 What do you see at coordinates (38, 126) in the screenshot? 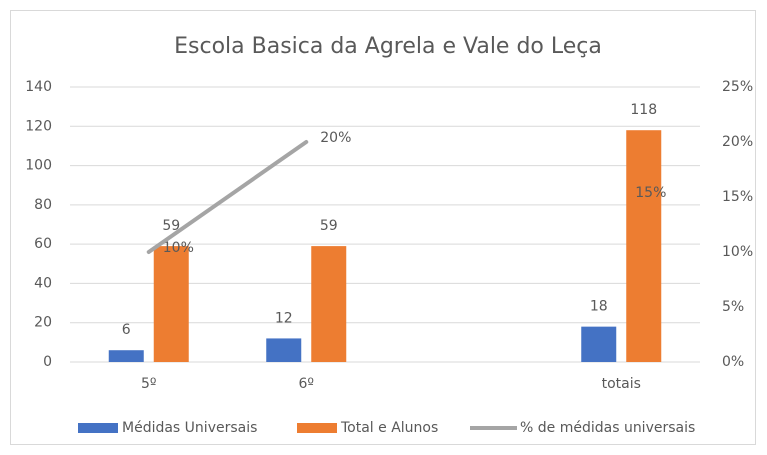
I see `y-tick-label: 120` at bounding box center [38, 126].